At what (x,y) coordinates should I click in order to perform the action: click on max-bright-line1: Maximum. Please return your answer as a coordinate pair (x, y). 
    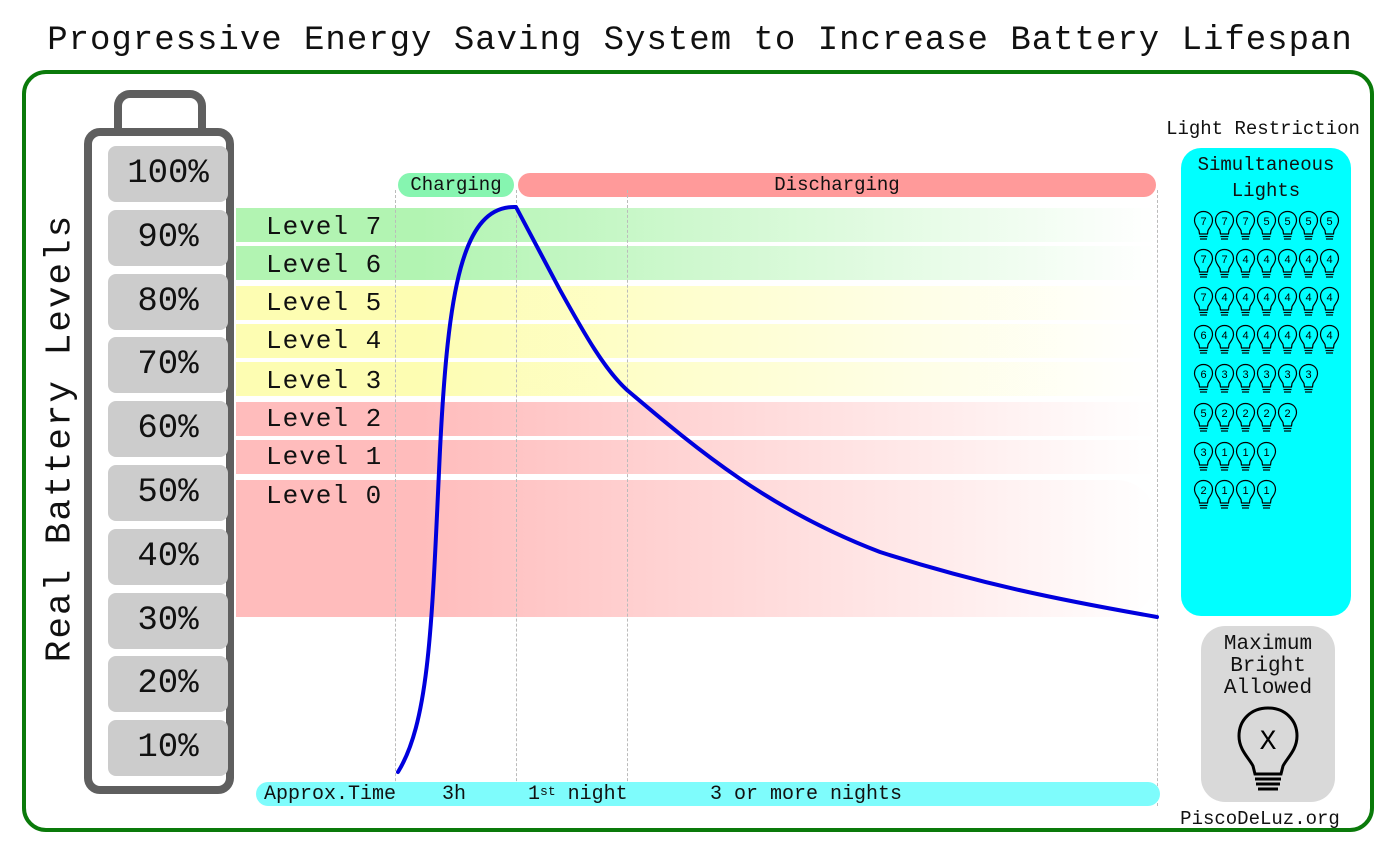
    Looking at the image, I should click on (1268, 644).